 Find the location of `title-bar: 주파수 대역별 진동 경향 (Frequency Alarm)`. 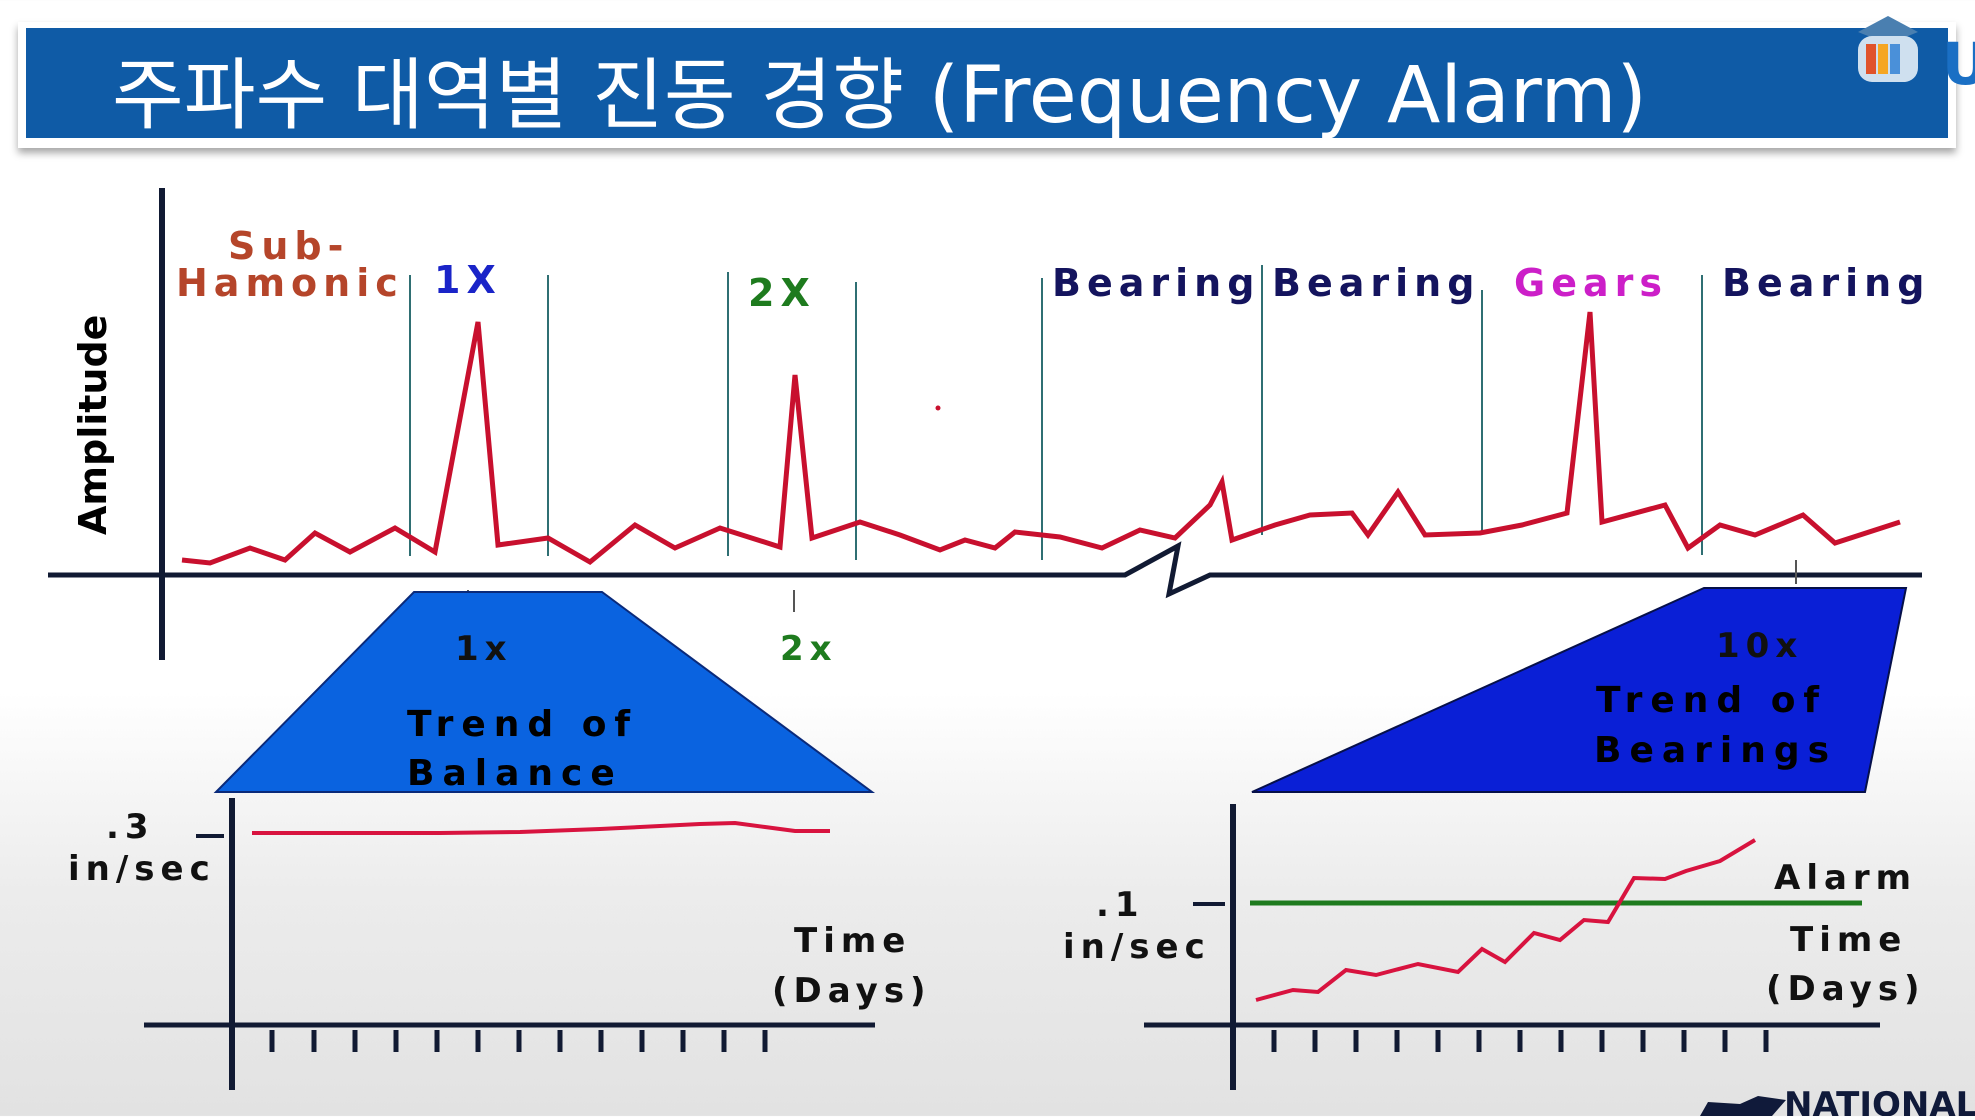

title-bar: 주파수 대역별 진동 경향 (Frequency Alarm) is located at coordinates (987, 85).